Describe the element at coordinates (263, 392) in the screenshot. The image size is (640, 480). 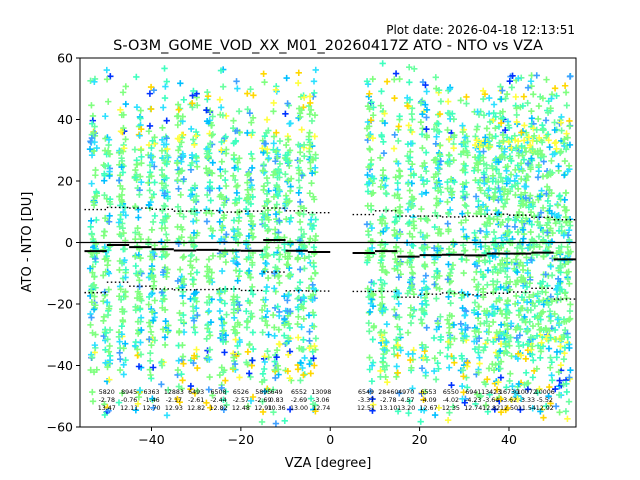
I see `stat-count: 5895` at that location.